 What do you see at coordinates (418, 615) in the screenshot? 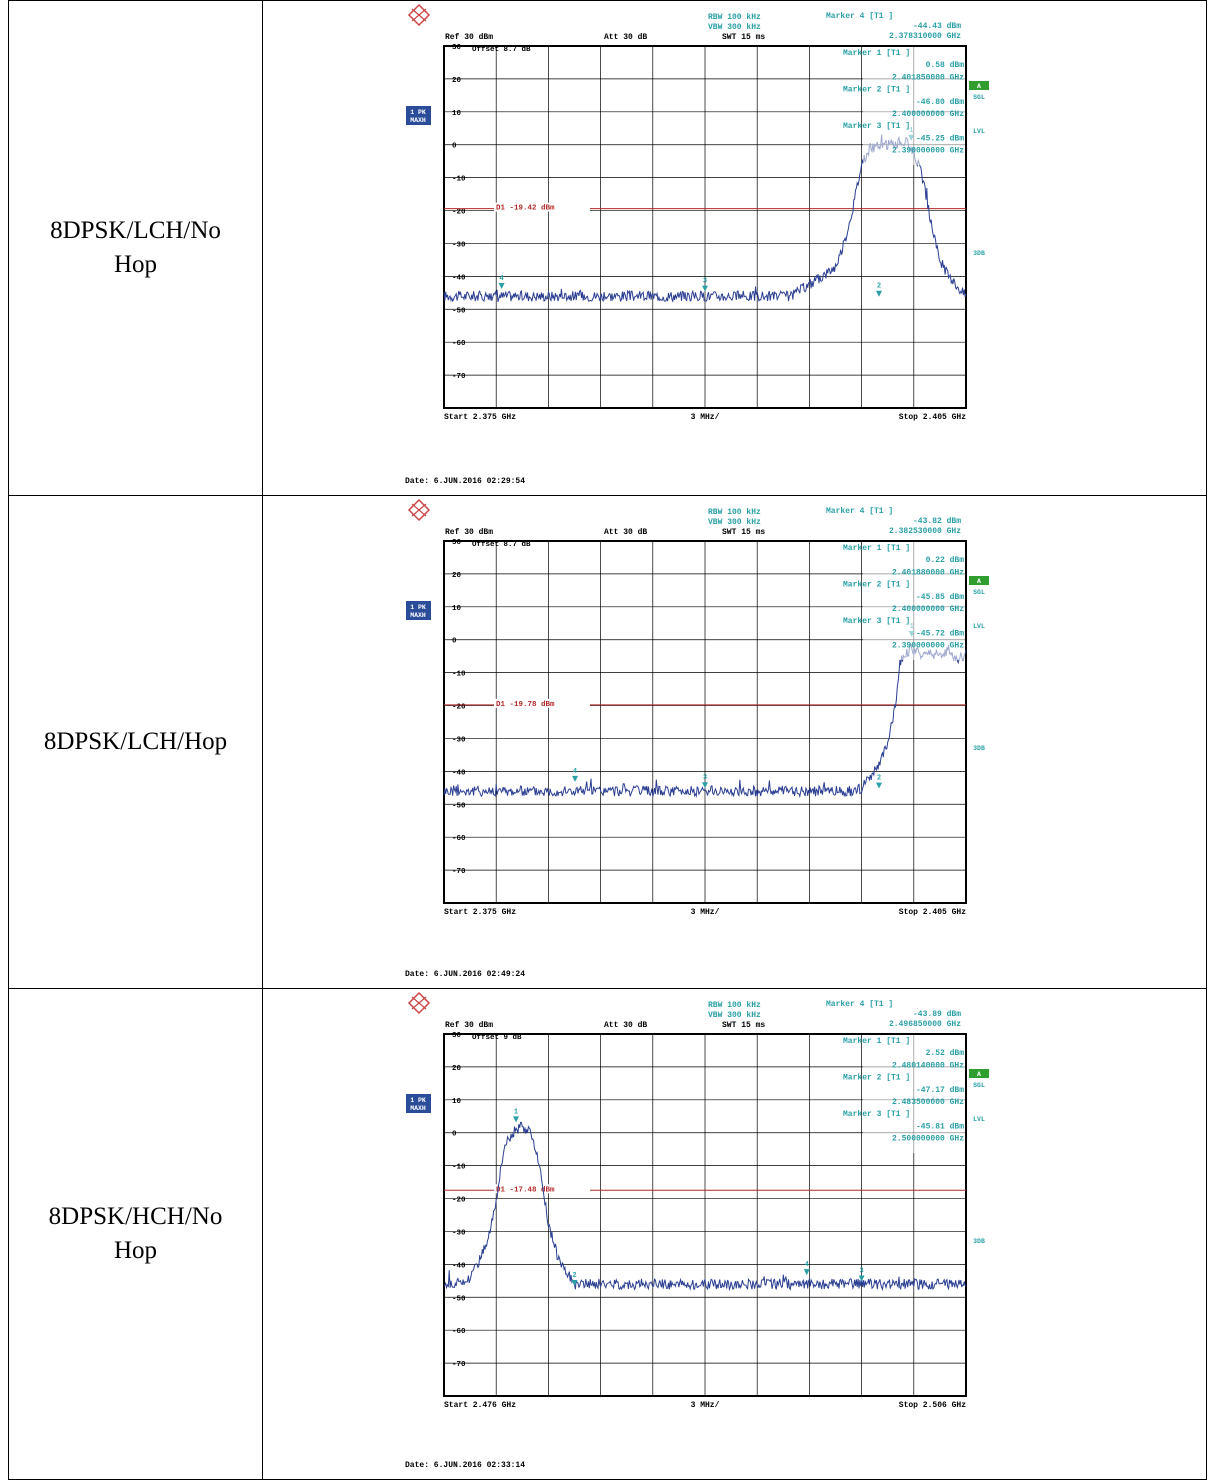
I see `badge-line: MAXH` at bounding box center [418, 615].